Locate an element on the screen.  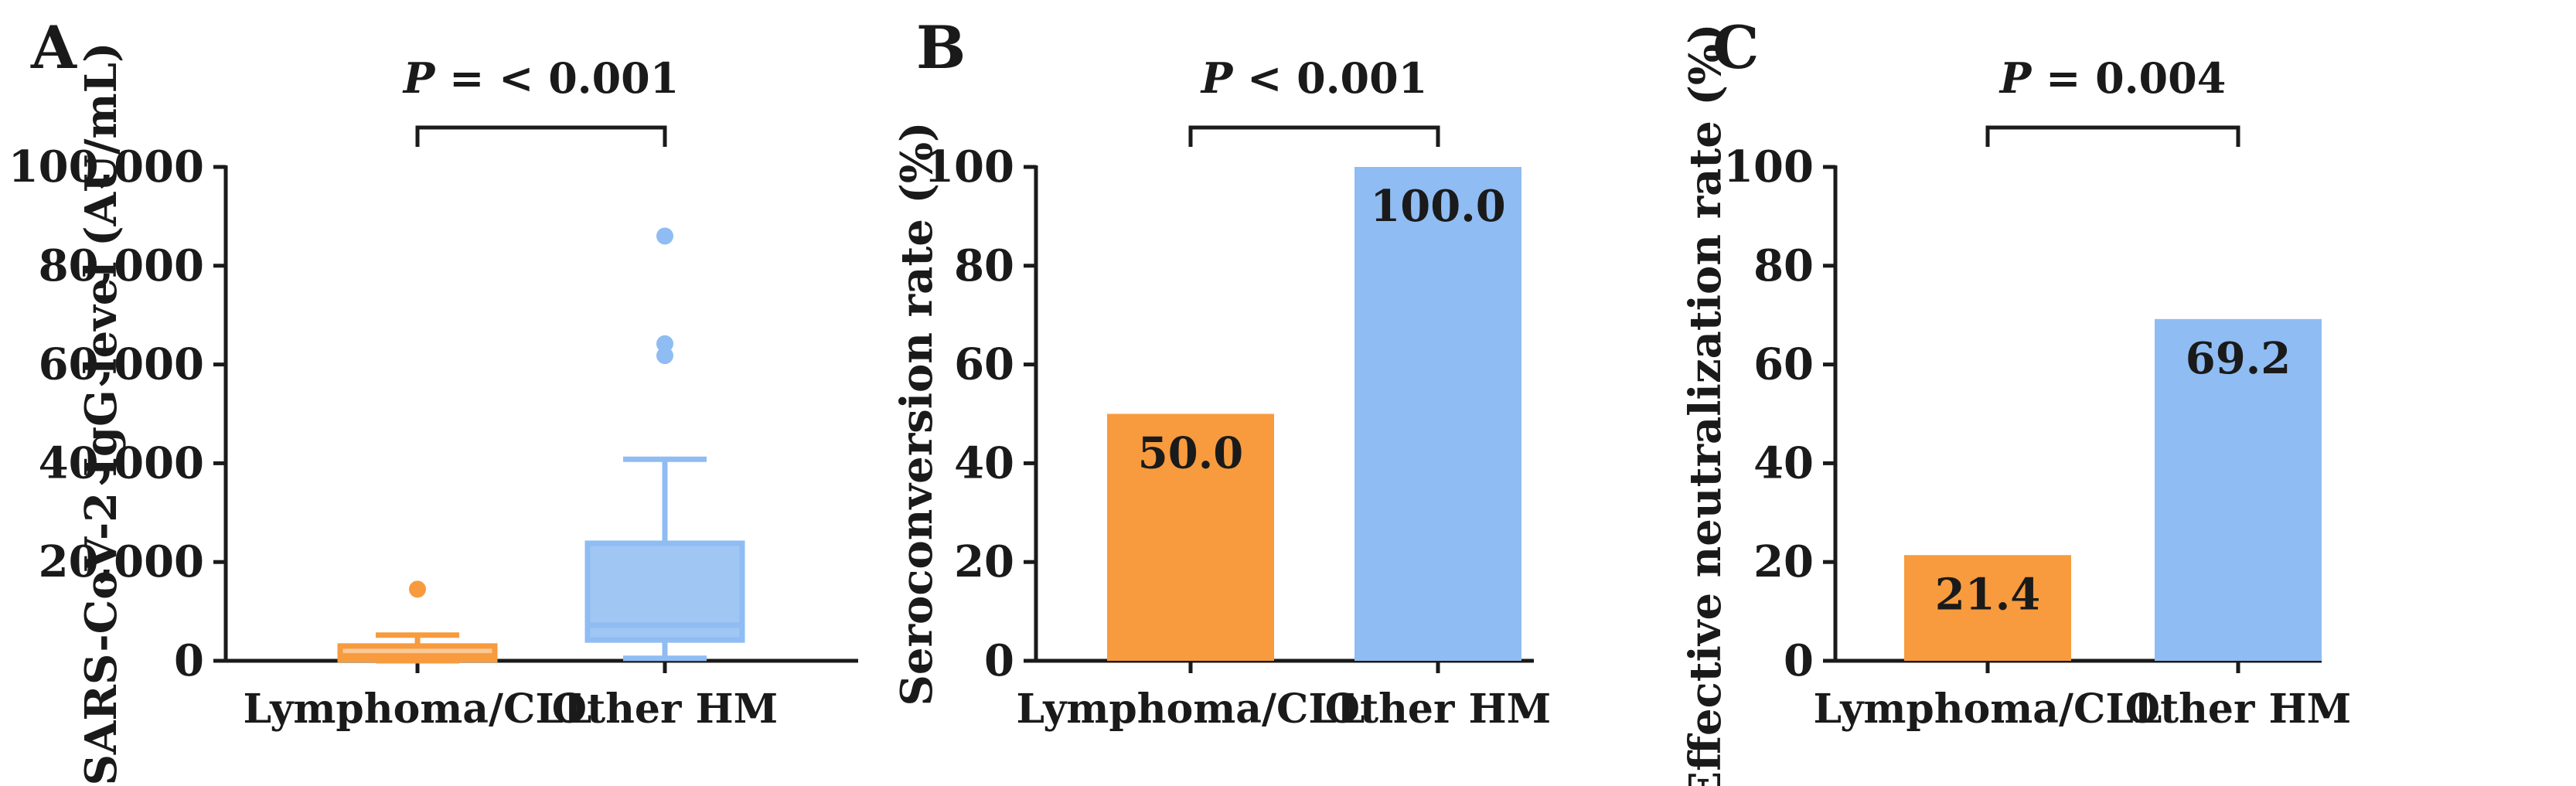
bar-value-label: 50.0 is located at coordinates (1190, 453).